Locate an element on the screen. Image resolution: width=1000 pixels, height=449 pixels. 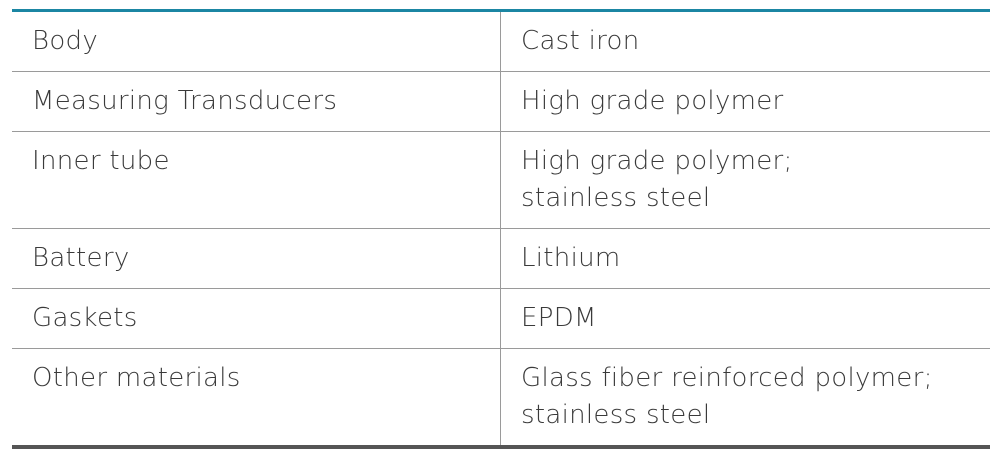
material-cell: EPDM is located at coordinates (745, 318).